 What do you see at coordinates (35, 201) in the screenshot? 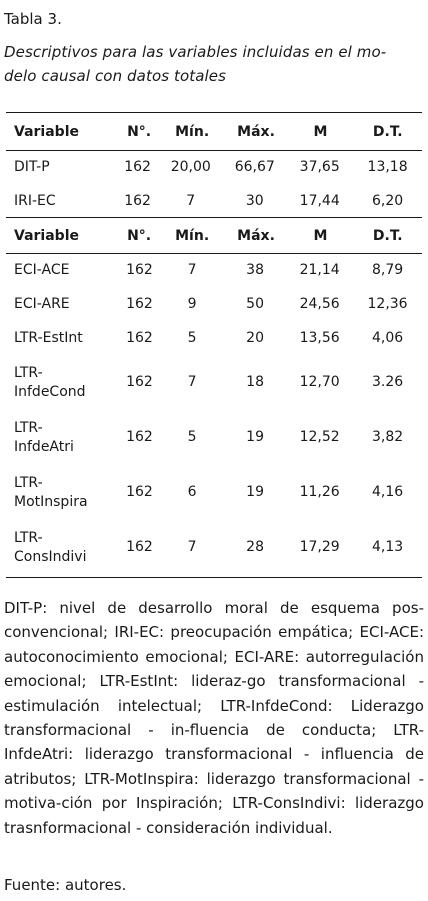
I see `cell-variable: IRI-EC` at bounding box center [35, 201].